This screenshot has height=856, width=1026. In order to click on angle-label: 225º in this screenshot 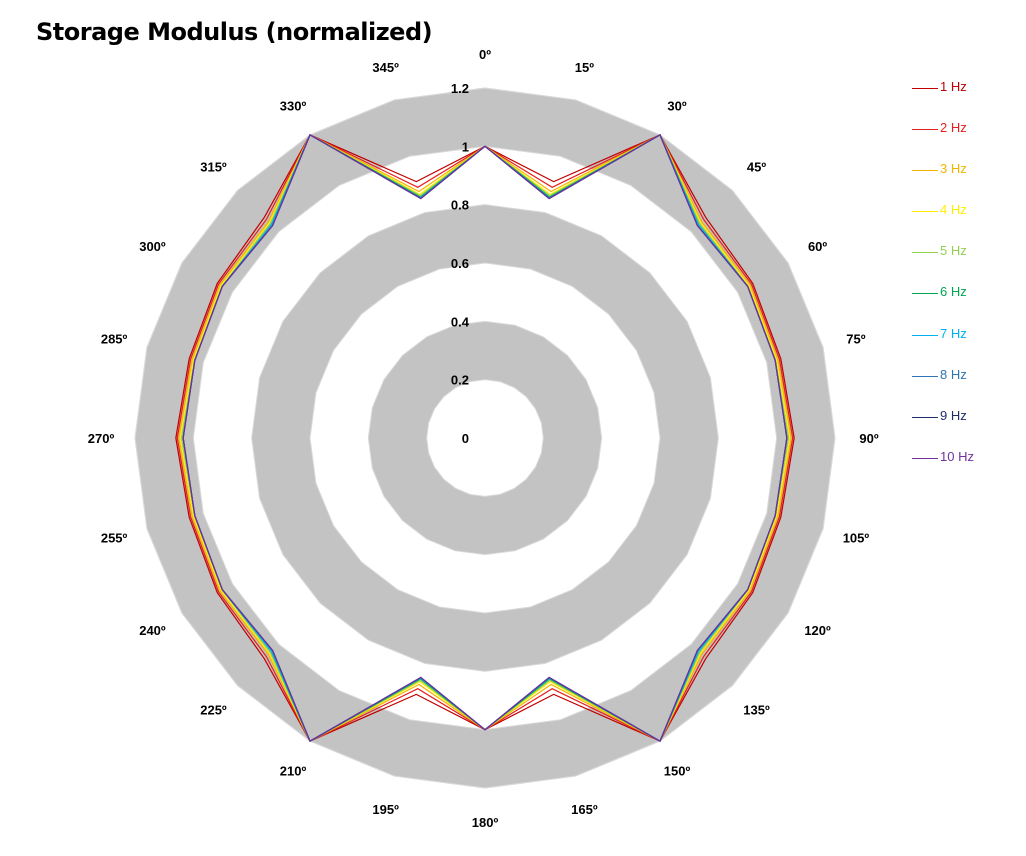, I will do `click(213, 710)`.